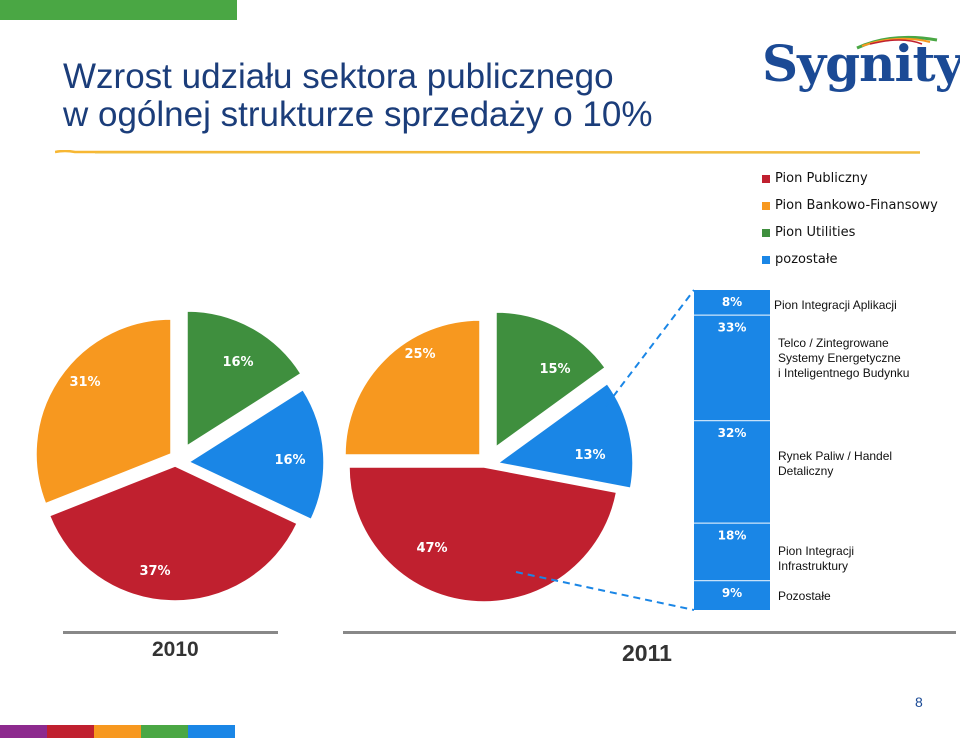 The width and height of the screenshot is (960, 738). I want to click on bar-category-label-line: Detaliczny, so click(806, 471).